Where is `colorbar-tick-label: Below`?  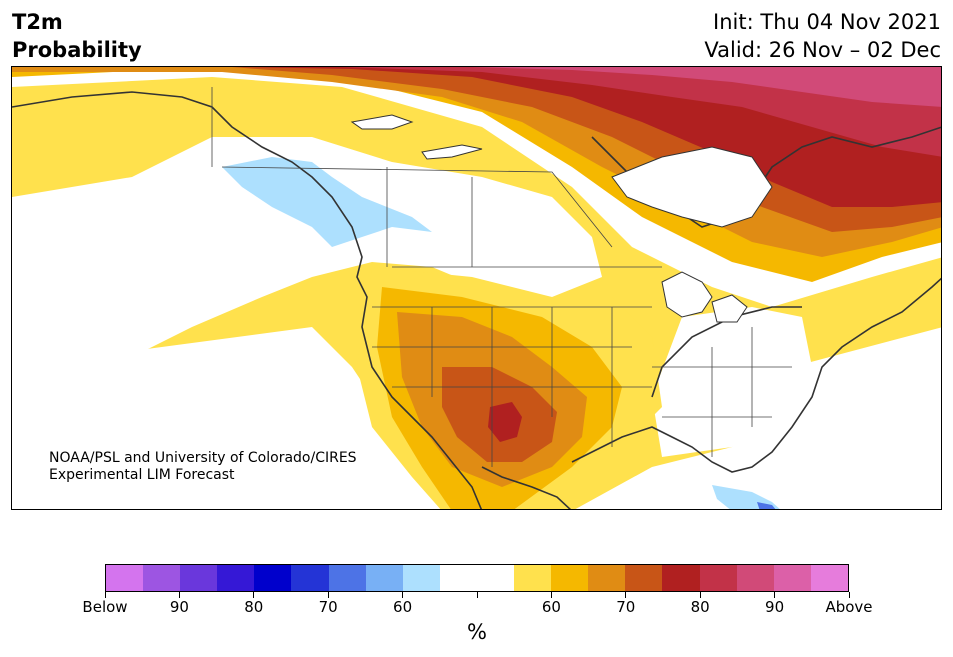
colorbar-tick-label: Below is located at coordinates (105, 607).